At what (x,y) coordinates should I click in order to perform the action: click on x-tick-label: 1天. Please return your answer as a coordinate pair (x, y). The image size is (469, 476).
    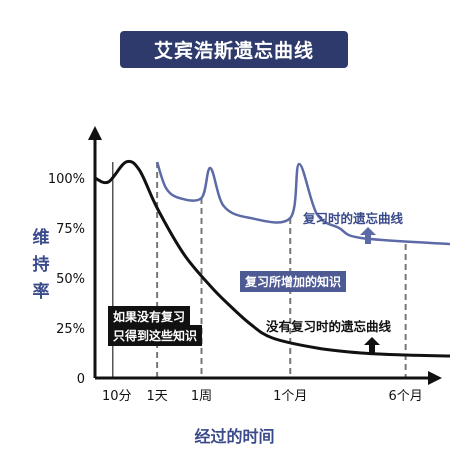
    Looking at the image, I should click on (156, 396).